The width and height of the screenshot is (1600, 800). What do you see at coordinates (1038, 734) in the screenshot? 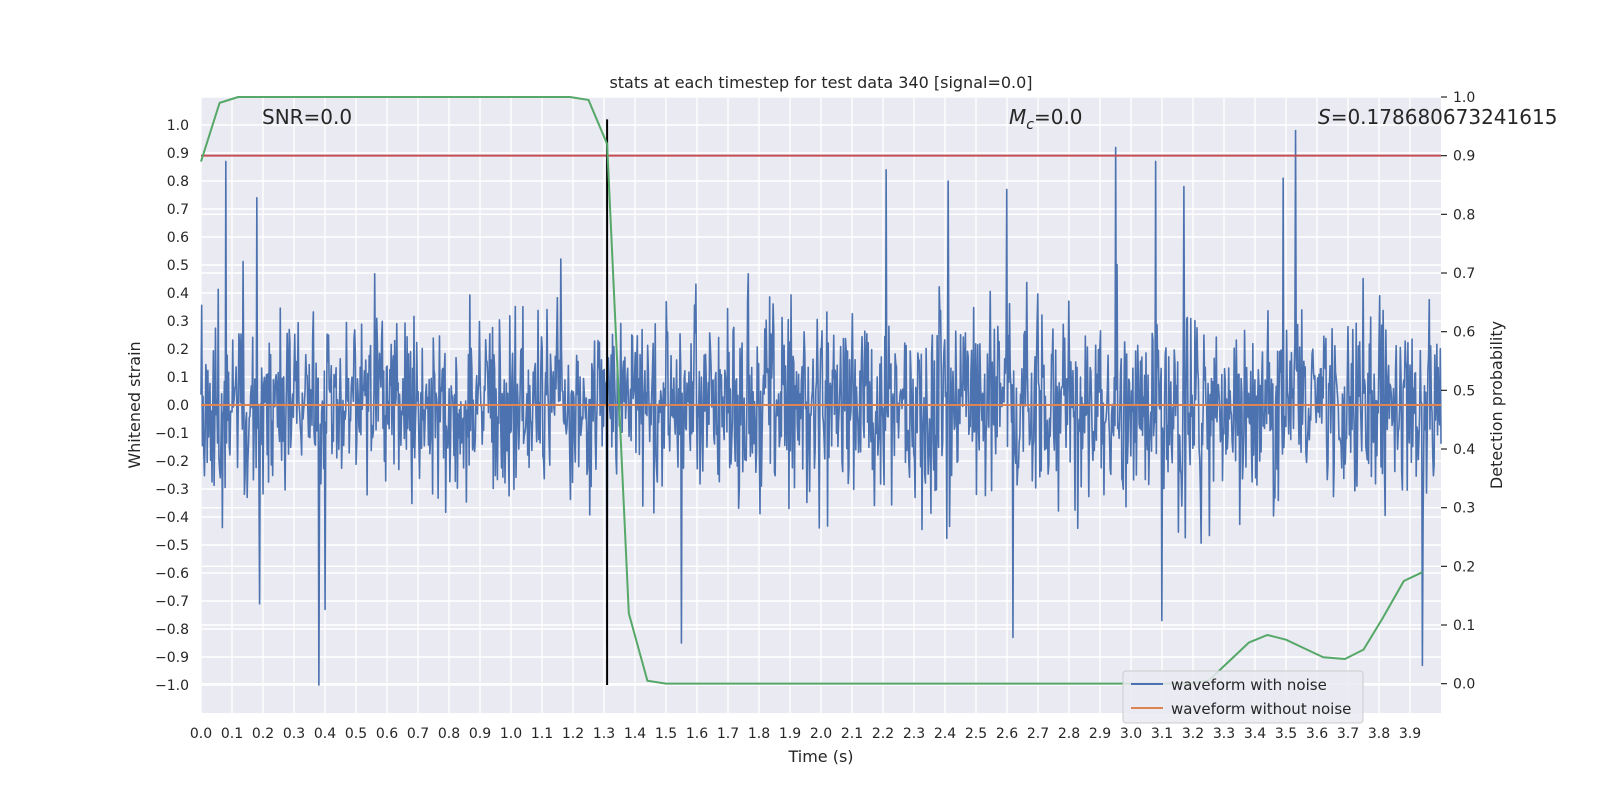
I see `x-tick-label: 2.7` at bounding box center [1038, 734].